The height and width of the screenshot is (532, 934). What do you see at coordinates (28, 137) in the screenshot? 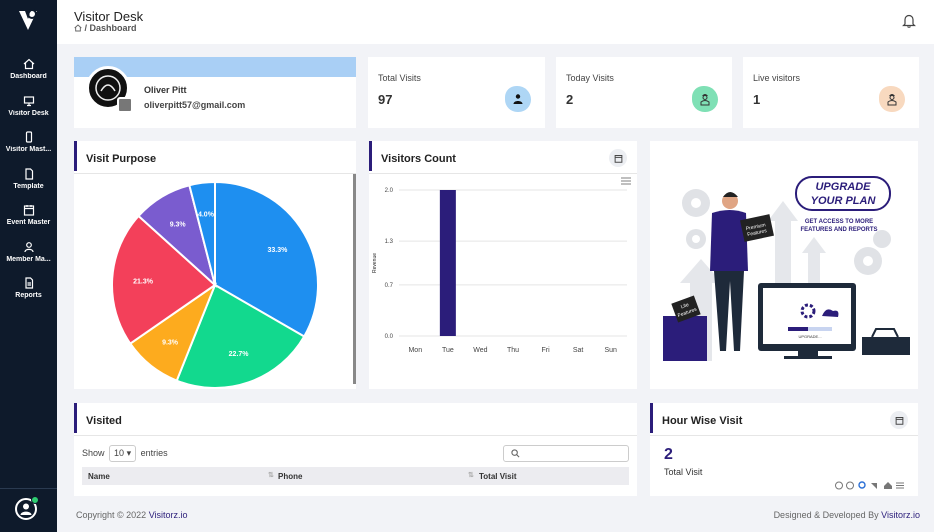
I see `phone-icon` at bounding box center [28, 137].